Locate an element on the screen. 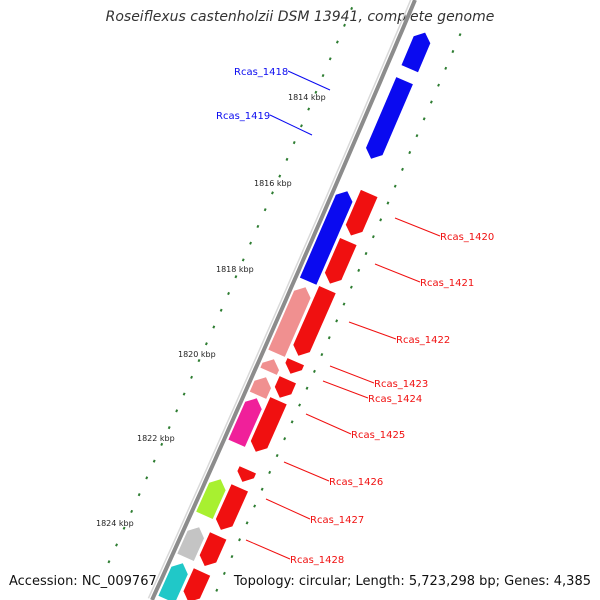 The image size is (600, 600). gene-label: Rcas_1424 is located at coordinates (395, 399).